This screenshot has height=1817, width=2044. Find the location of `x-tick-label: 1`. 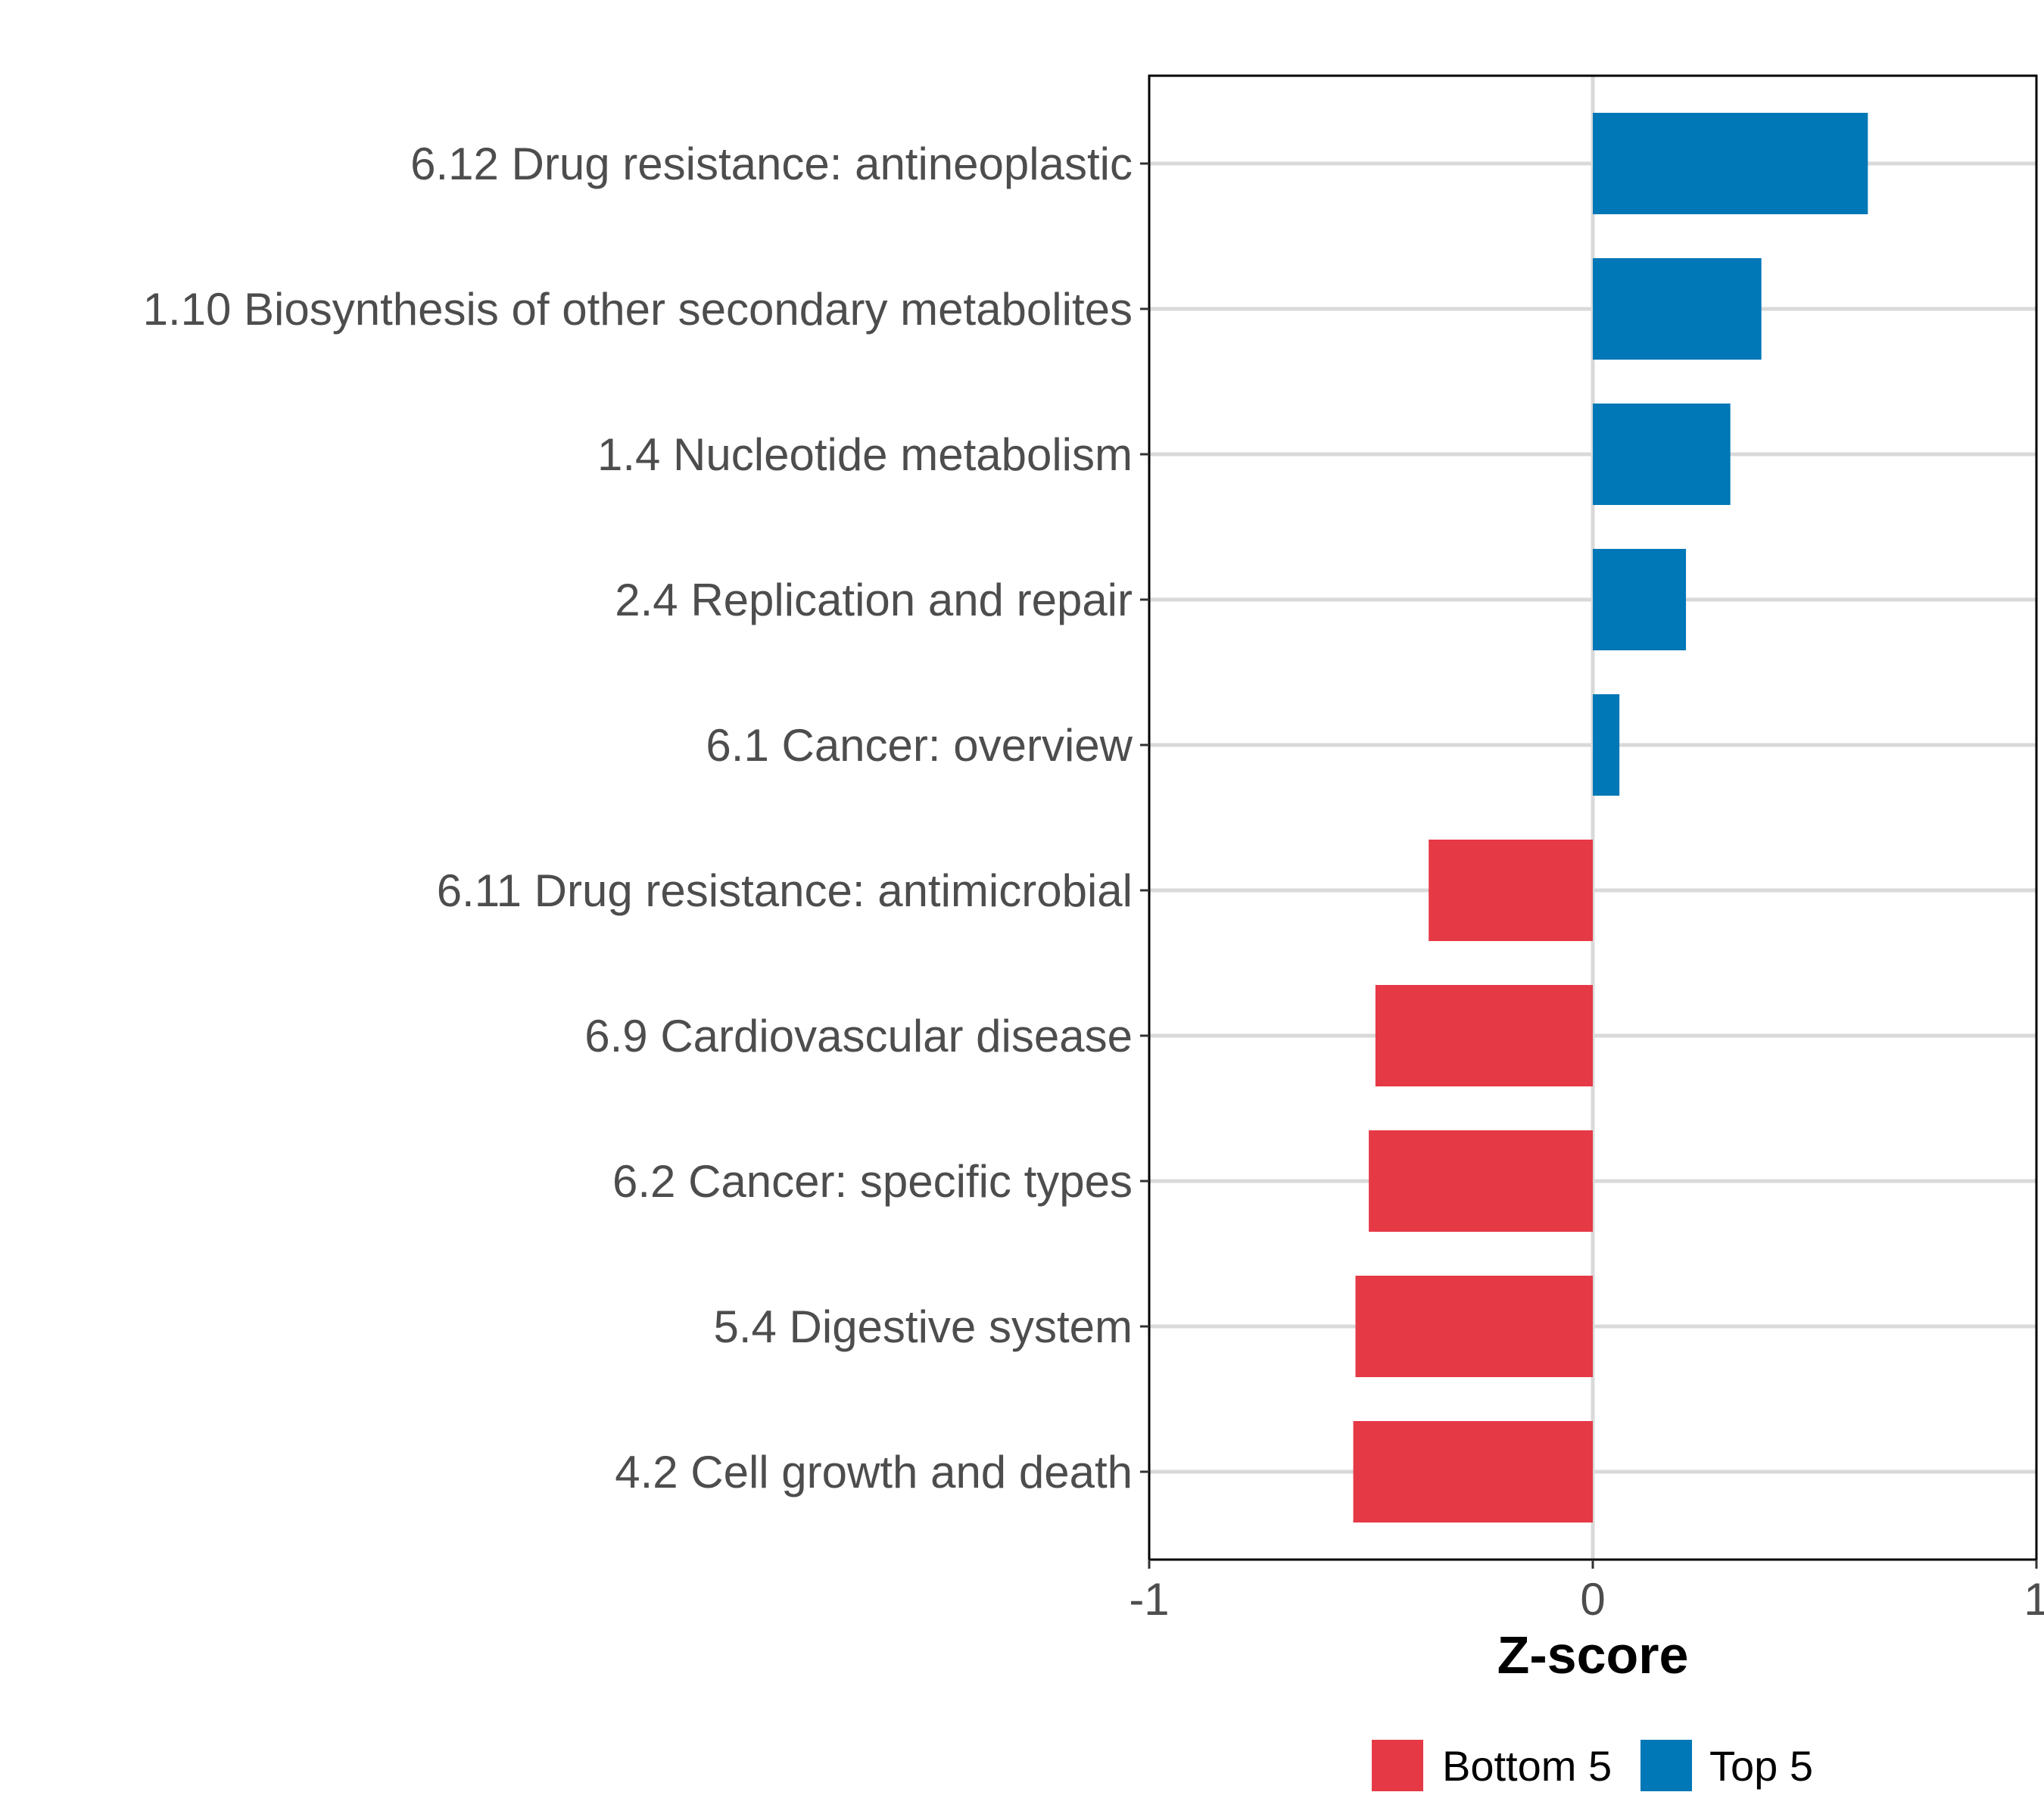

x-tick-label: 1 is located at coordinates (2034, 1599).